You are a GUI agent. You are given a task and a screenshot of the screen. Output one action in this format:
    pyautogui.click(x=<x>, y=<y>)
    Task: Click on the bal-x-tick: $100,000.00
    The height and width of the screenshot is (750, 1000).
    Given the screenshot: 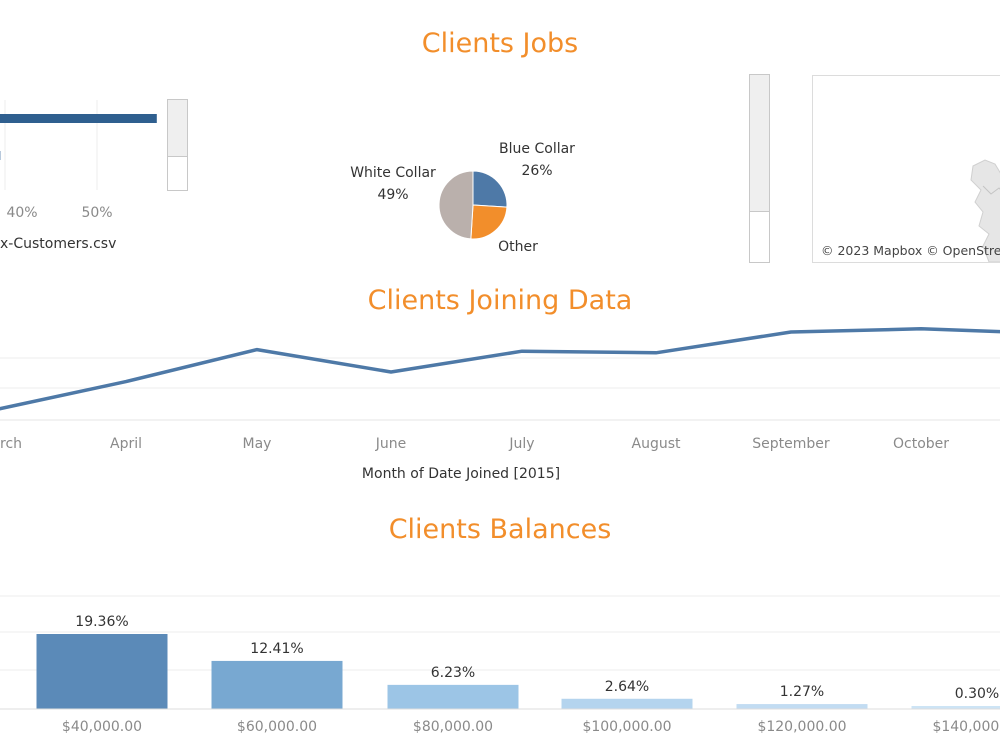 What is the action you would take?
    pyautogui.click(x=626, y=727)
    